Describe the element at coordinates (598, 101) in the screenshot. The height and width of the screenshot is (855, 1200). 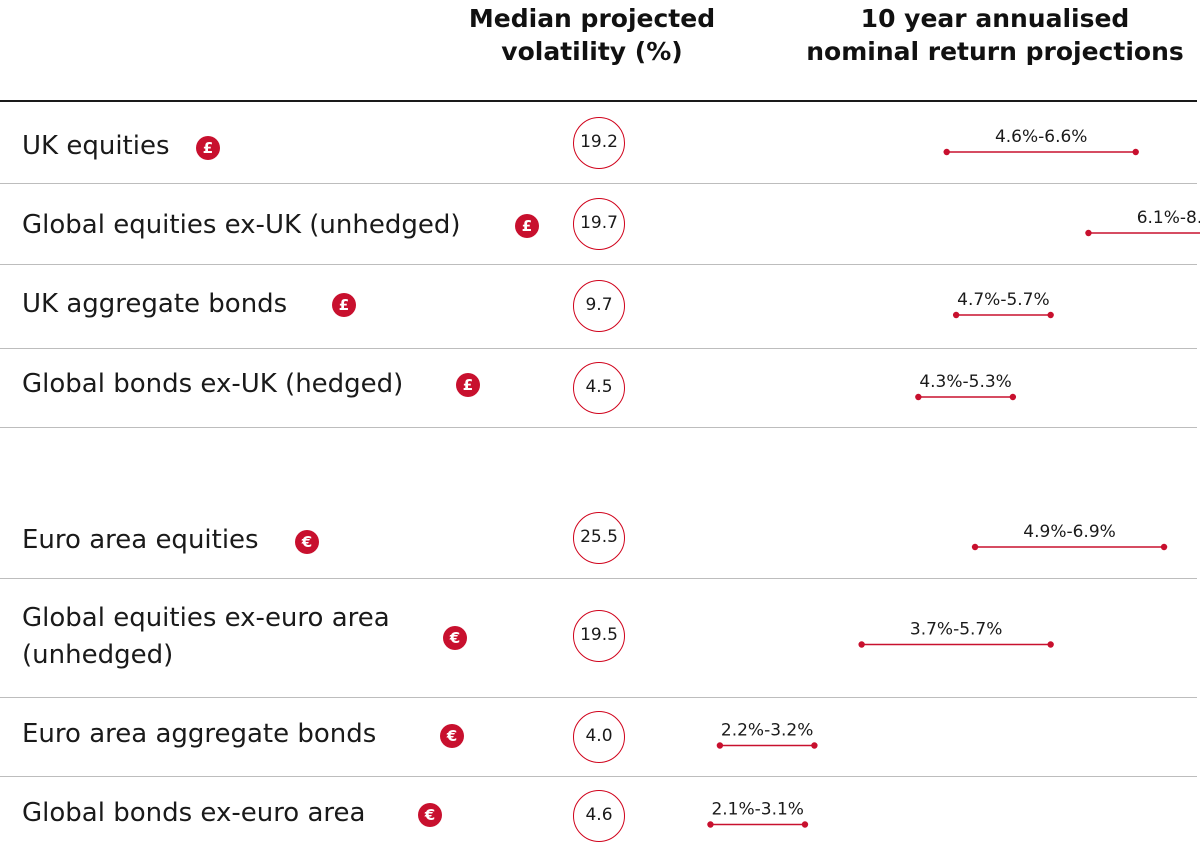
I see `header-divider` at that location.